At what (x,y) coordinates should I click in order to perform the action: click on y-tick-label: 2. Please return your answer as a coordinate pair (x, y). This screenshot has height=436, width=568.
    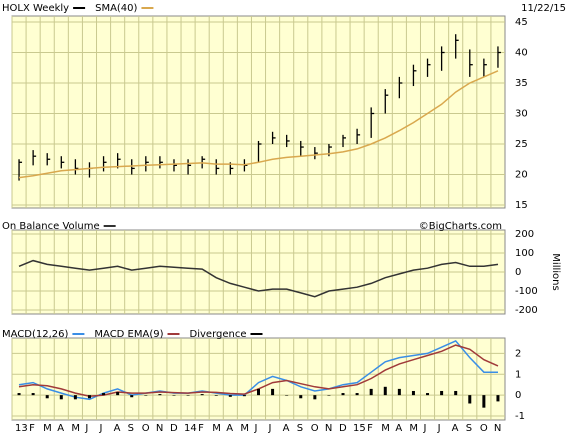
    Looking at the image, I should click on (518, 353).